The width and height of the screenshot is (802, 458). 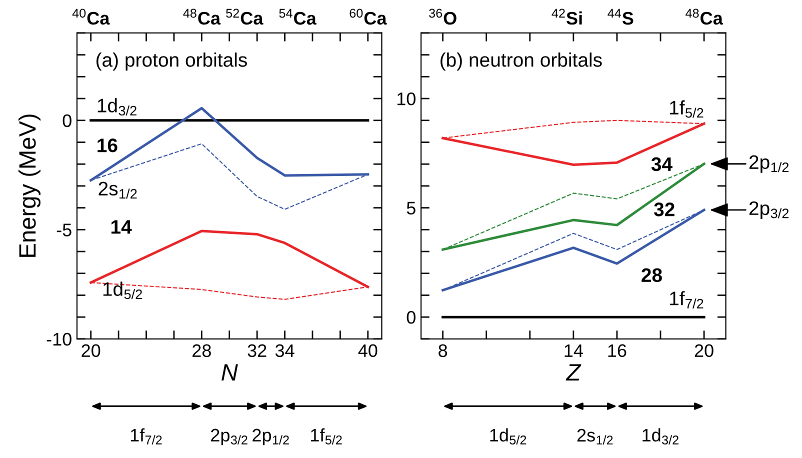 I want to click on text: 1f$_{5/2}$, so click(x=326, y=436).